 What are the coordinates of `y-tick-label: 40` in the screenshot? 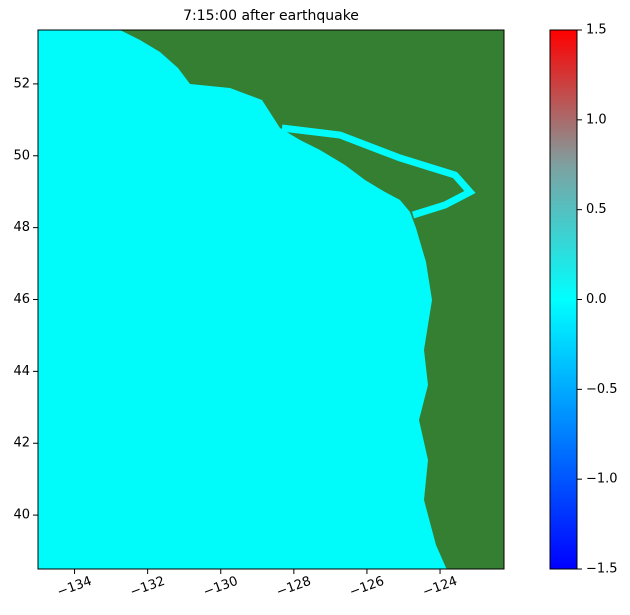 It's located at (21, 515).